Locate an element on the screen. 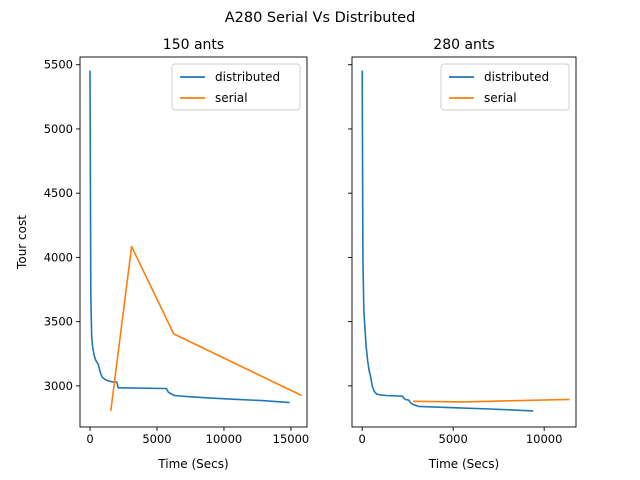 The height and width of the screenshot is (480, 640). figure-title: A280 Serial Vs Distributed is located at coordinates (320, 18).